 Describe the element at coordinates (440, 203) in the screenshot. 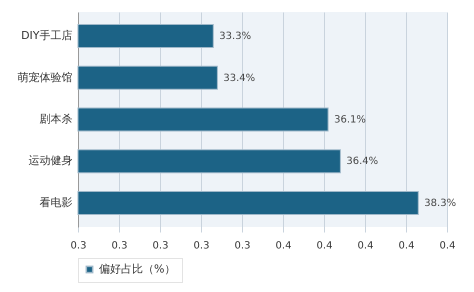

I see `data-label: 38.3%` at that location.